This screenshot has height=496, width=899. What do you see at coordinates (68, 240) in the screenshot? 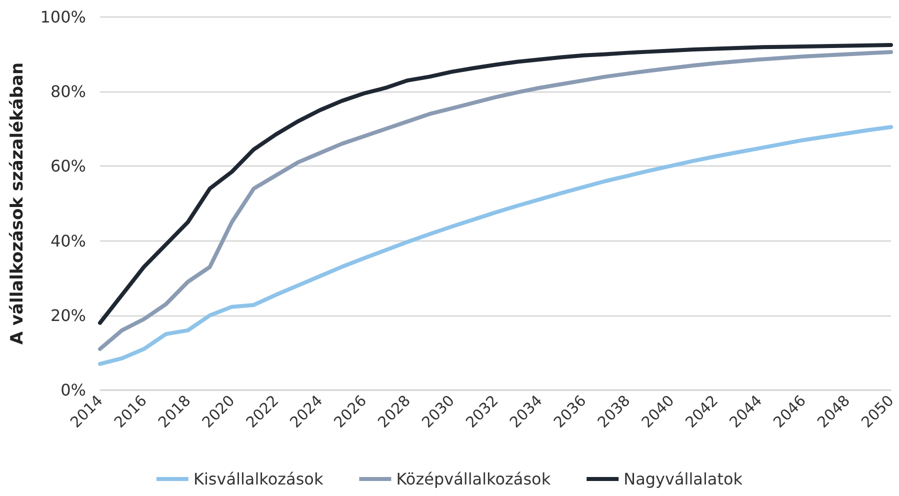
I see `y-tick-label: 40%` at bounding box center [68, 240].